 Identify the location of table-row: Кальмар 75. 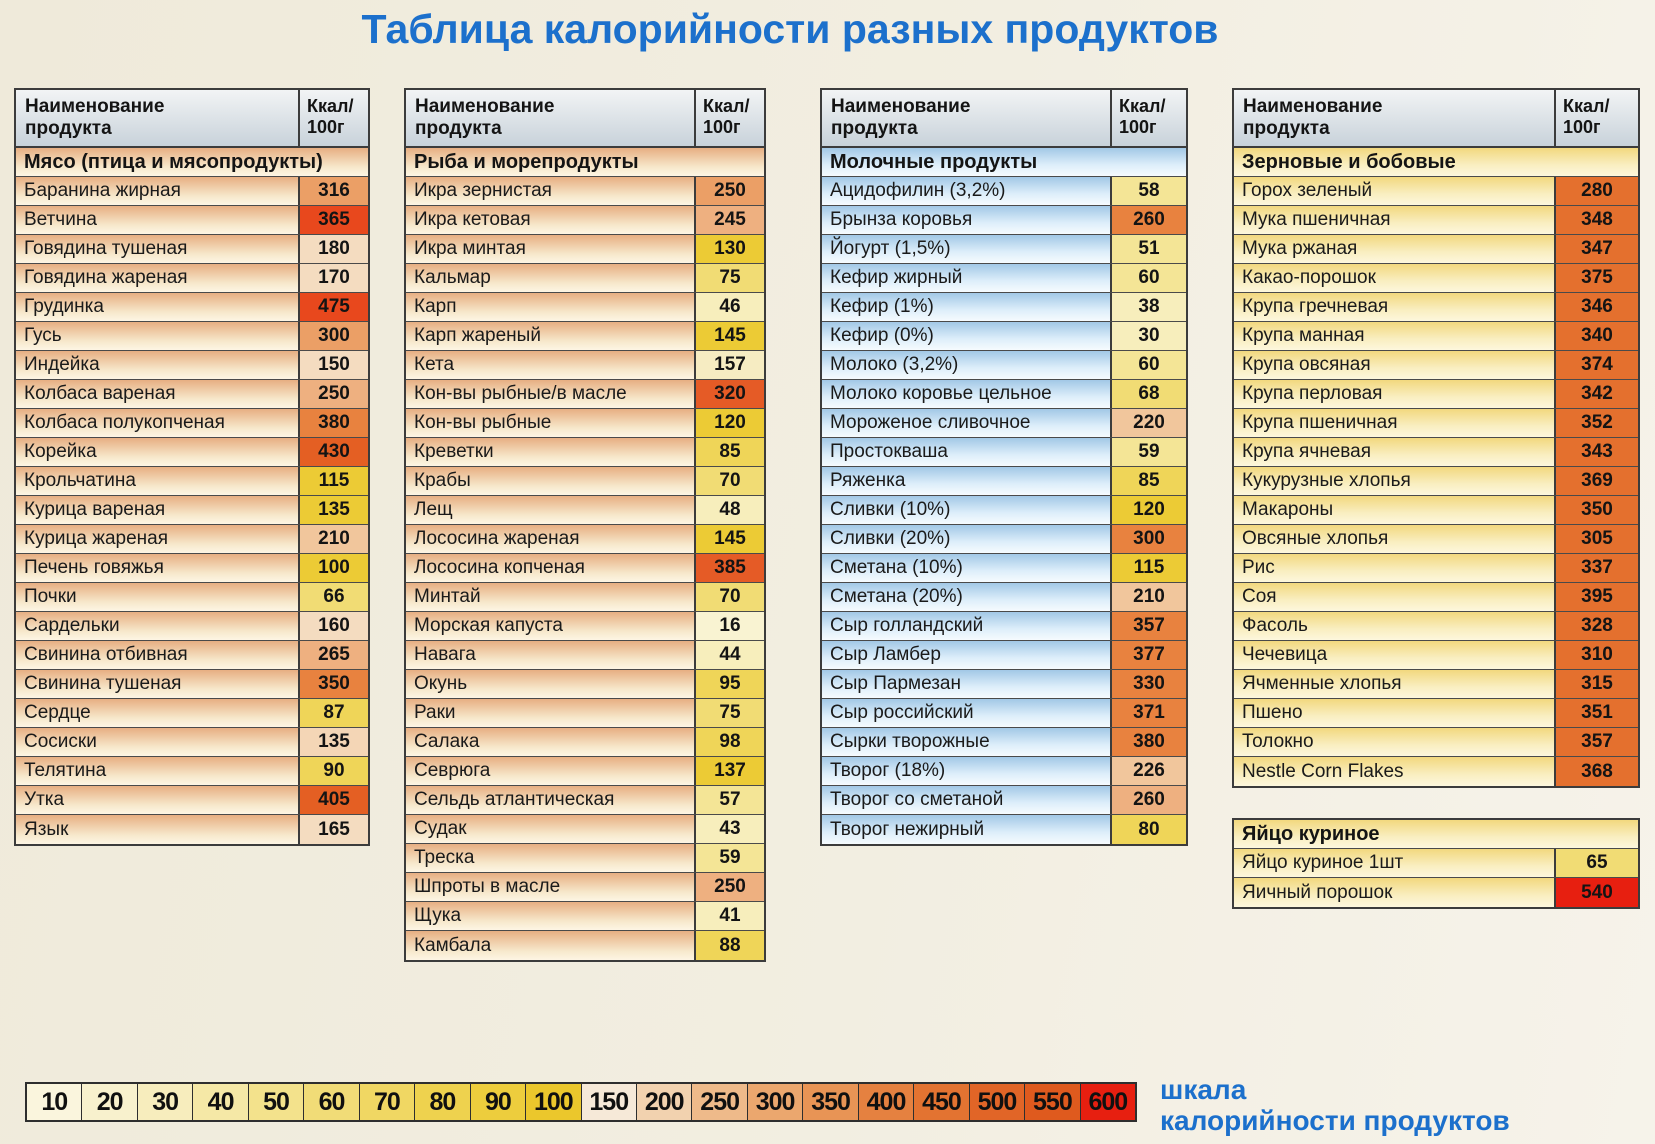
(585, 278).